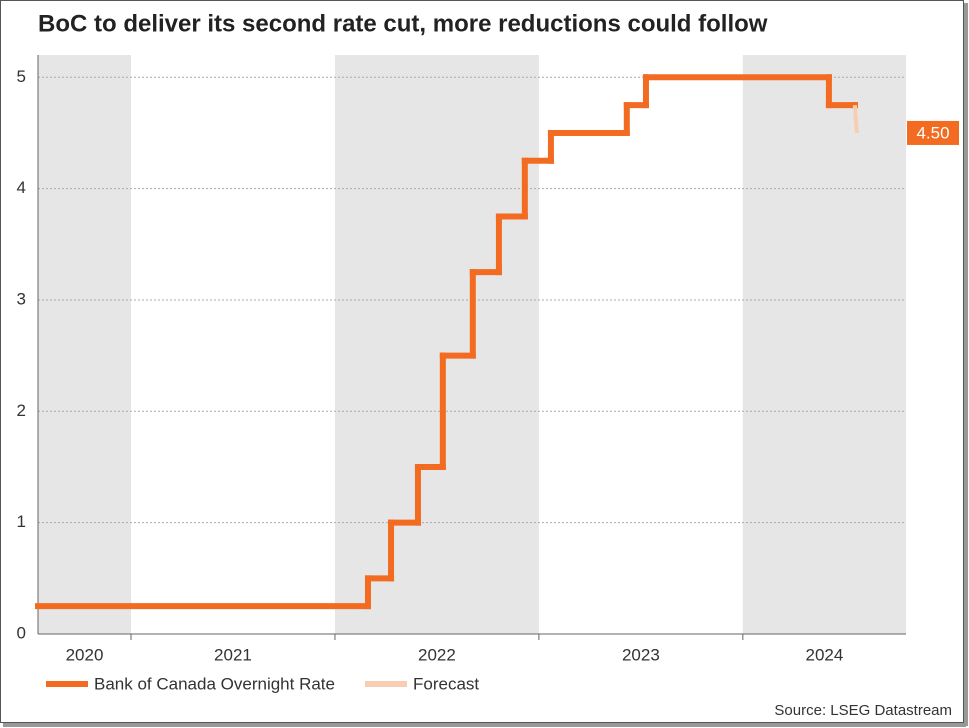 The width and height of the screenshot is (969, 728). I want to click on value-label: 4.50, so click(932, 132).